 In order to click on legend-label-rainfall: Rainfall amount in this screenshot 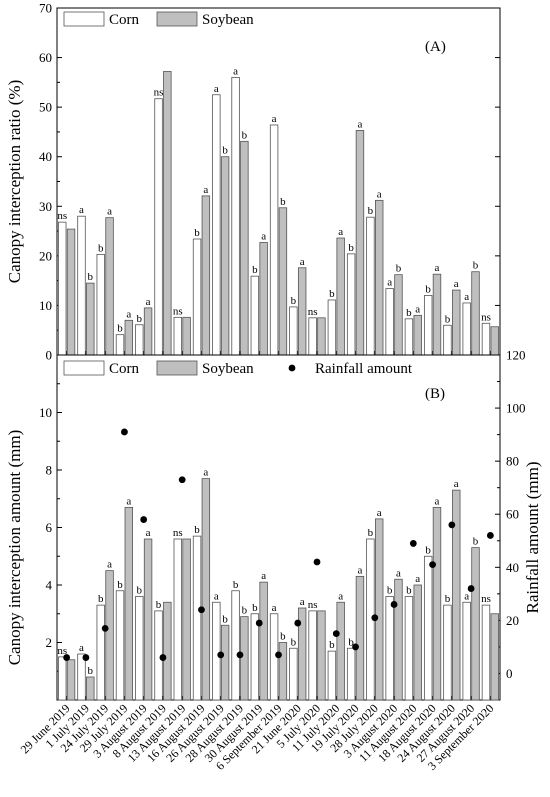, I will do `click(364, 369)`.